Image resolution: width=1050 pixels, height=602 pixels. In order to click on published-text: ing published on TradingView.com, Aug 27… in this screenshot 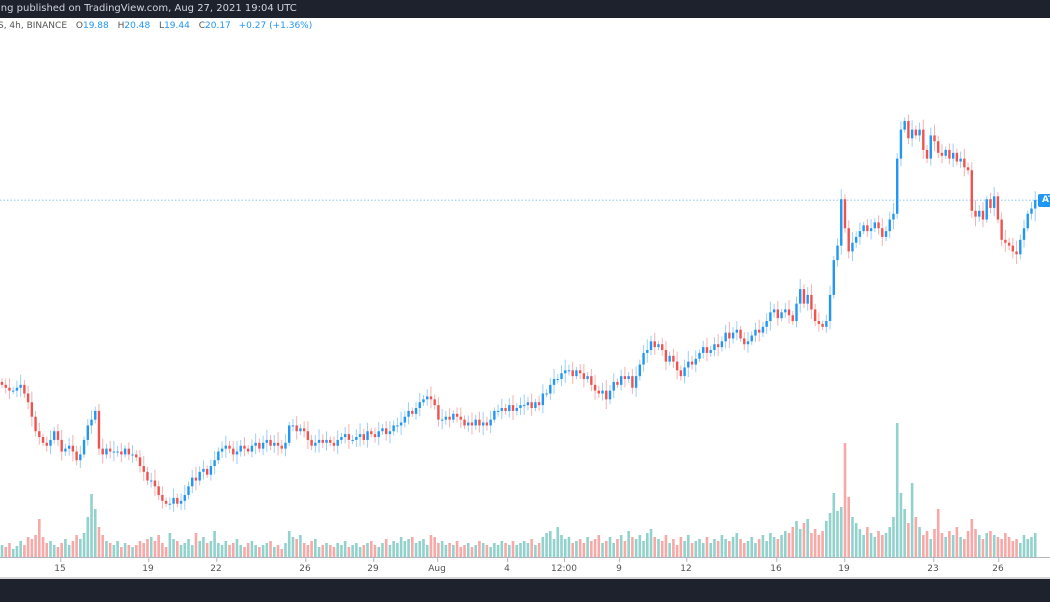, I will do `click(148, 8)`.